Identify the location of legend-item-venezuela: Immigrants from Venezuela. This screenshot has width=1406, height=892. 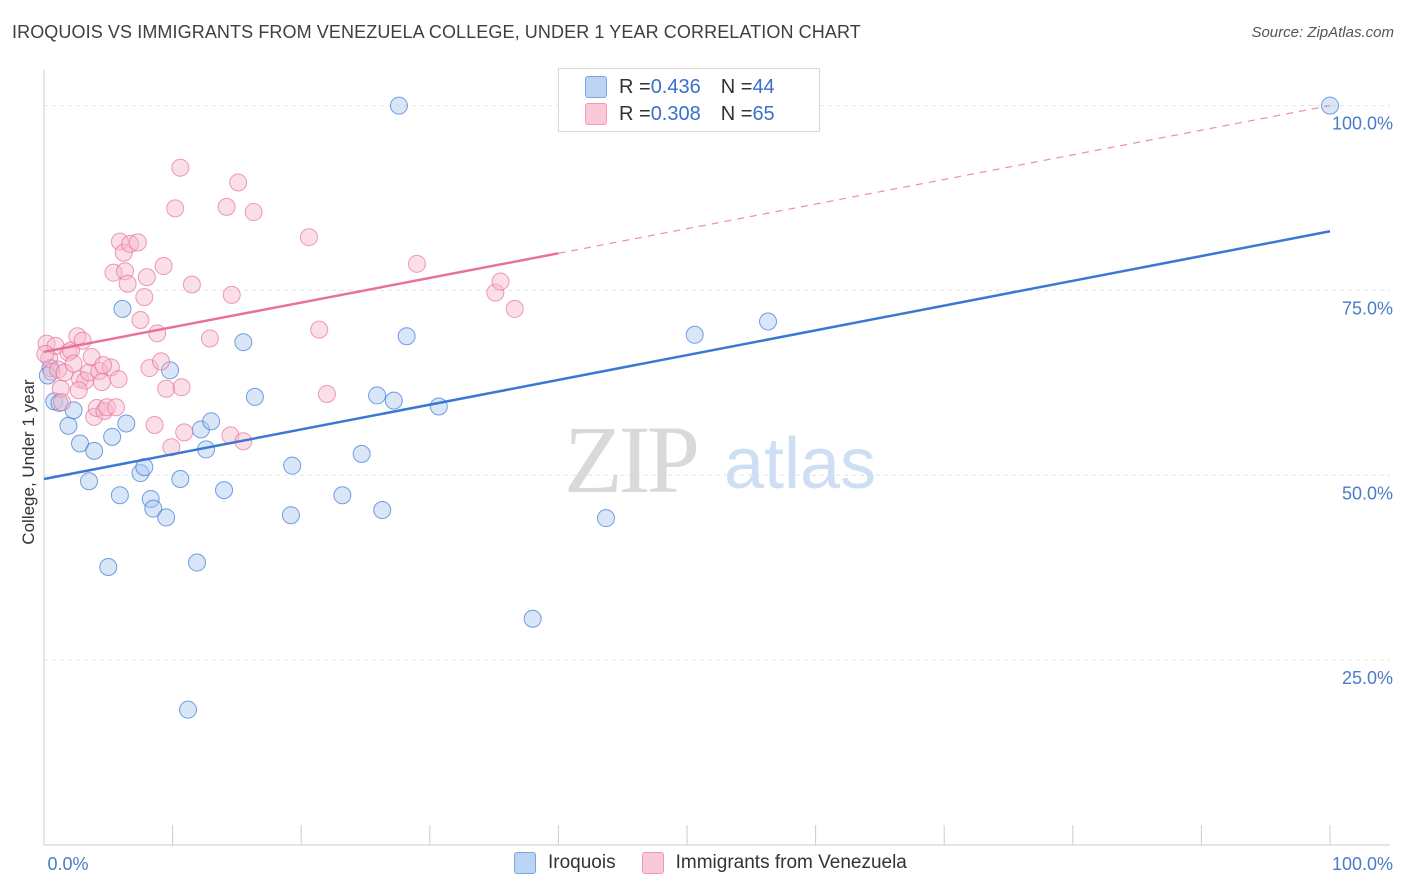
(774, 863).